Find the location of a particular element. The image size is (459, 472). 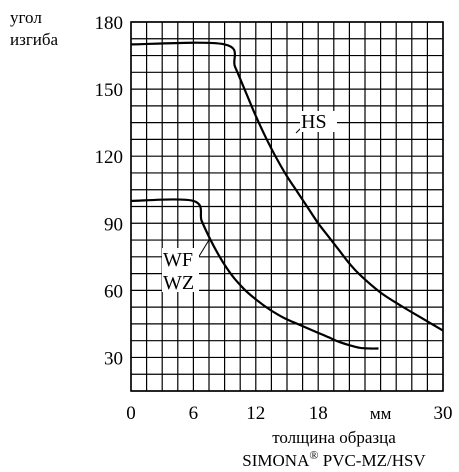

x-tick-label: 6 is located at coordinates (194, 413).